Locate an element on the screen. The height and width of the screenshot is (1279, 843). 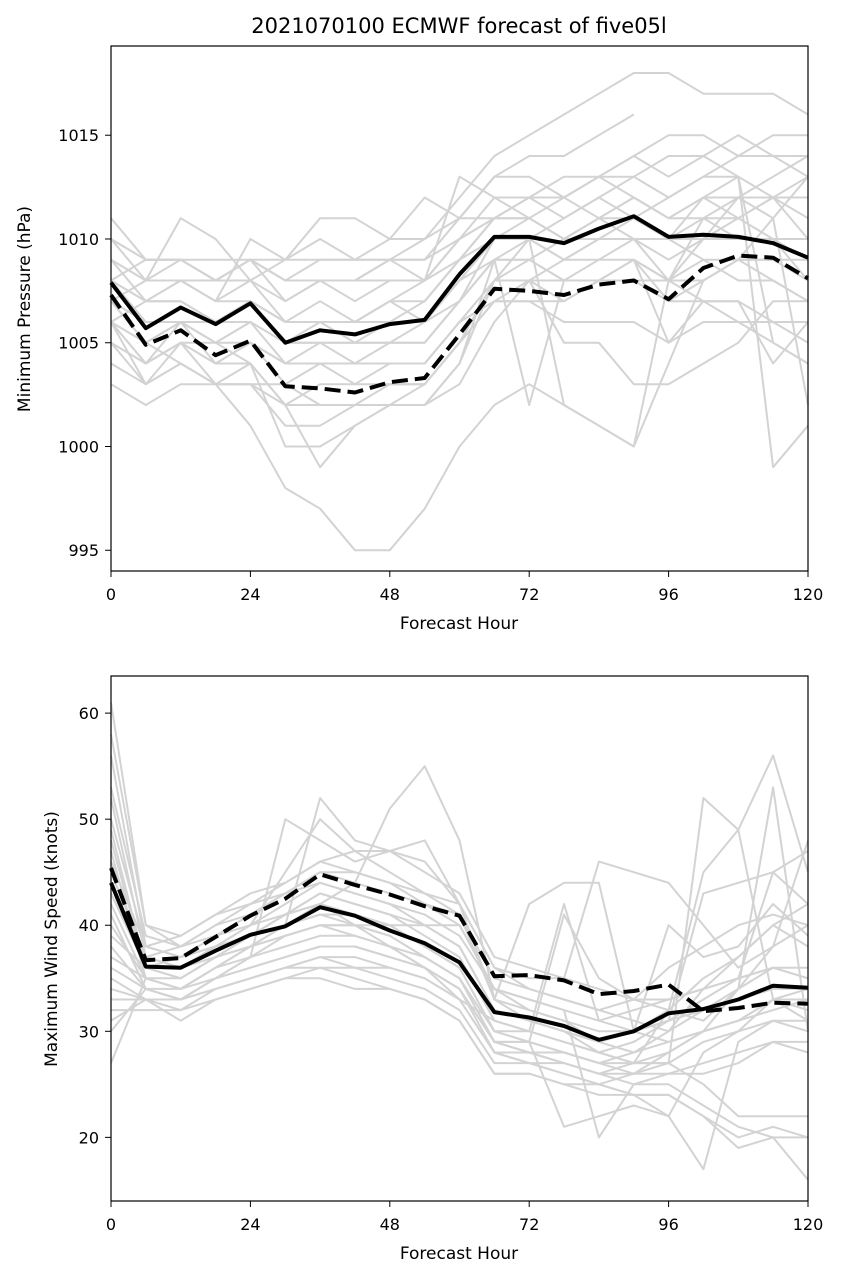
pressure-y-tick-label: 1015 is located at coordinates (78, 135).